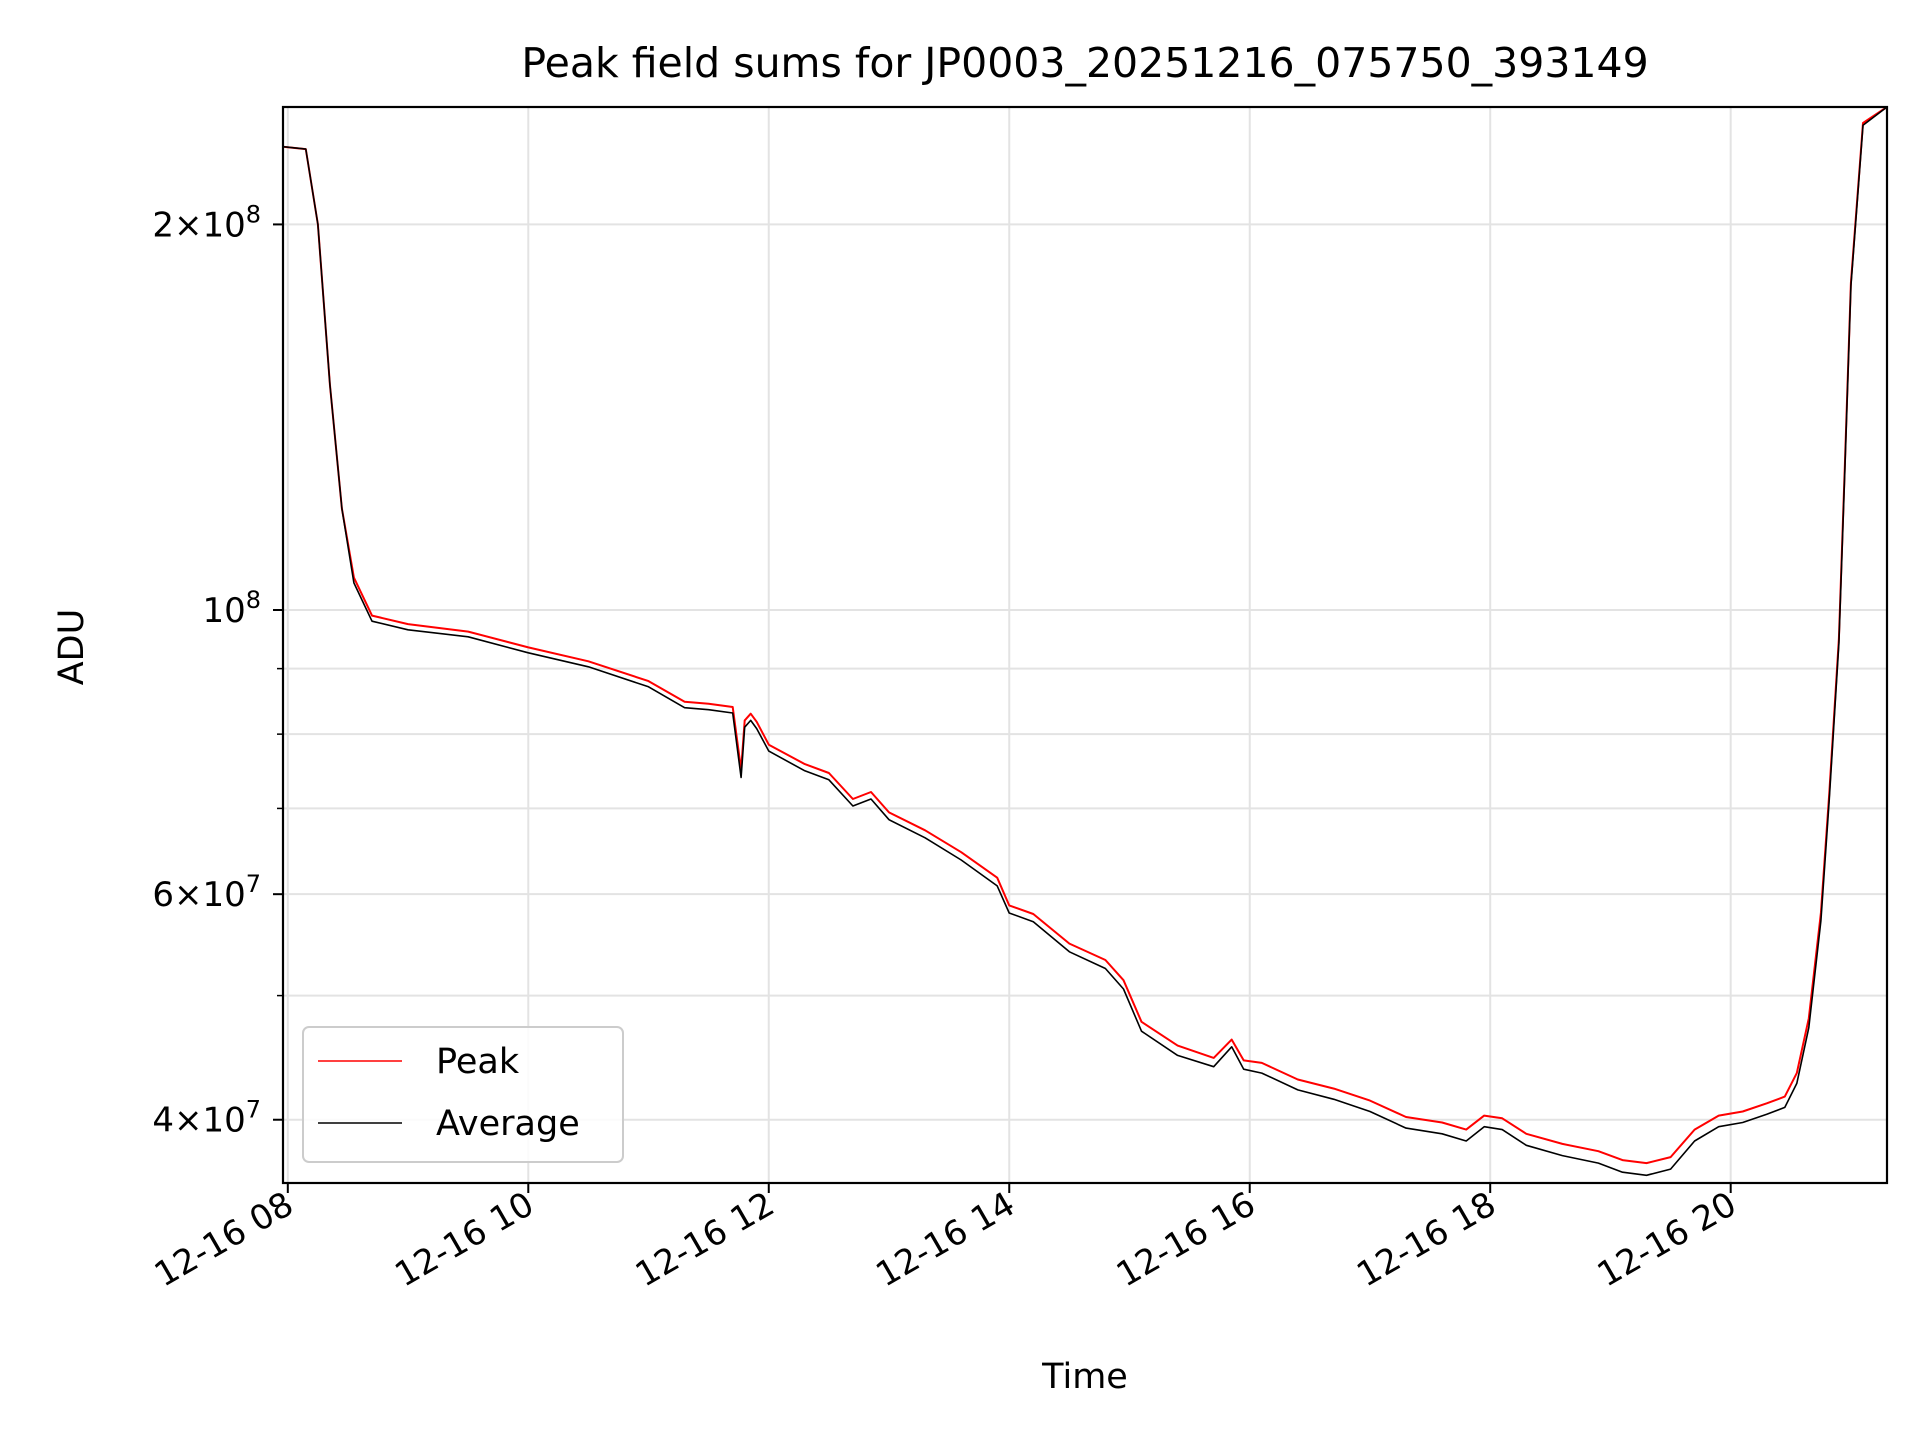  Describe the element at coordinates (163, 895) in the screenshot. I see `y-tick-mantissa: 6` at that location.